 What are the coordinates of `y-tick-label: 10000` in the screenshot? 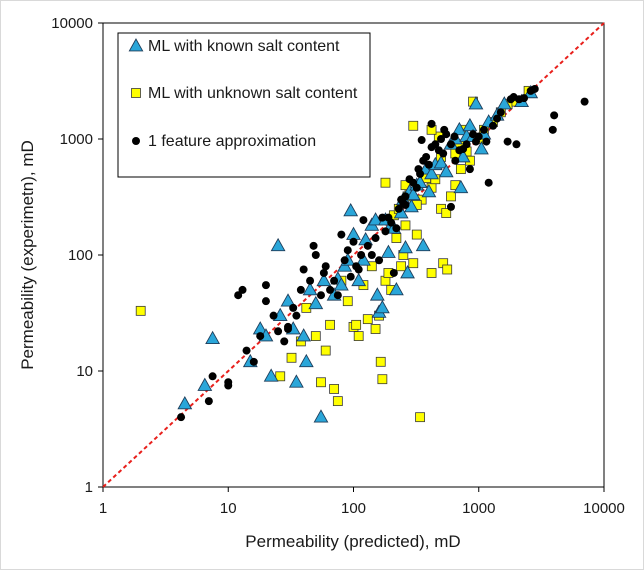 It's located at (72, 23).